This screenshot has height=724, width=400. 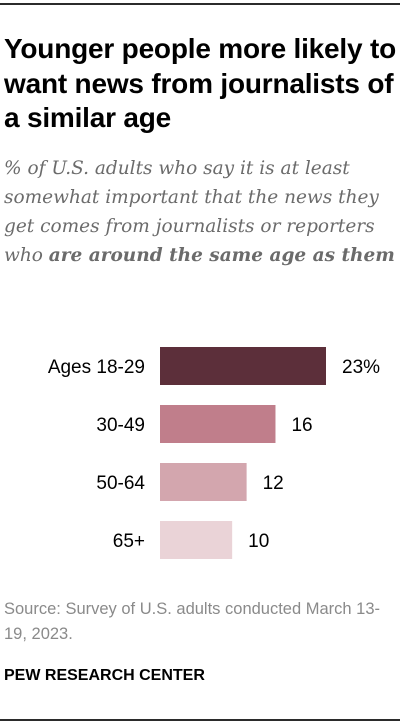 What do you see at coordinates (104, 675) in the screenshot?
I see `brand-footer: PEW RESEARCH CENTER` at bounding box center [104, 675].